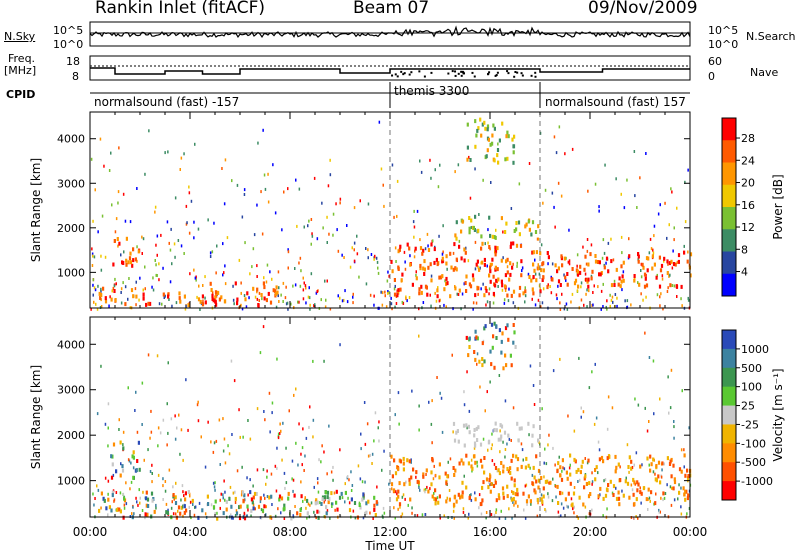 This screenshot has width=800, height=554. What do you see at coordinates (71, 228) in the screenshot?
I see `y-tick-label: 2000` at bounding box center [71, 228].